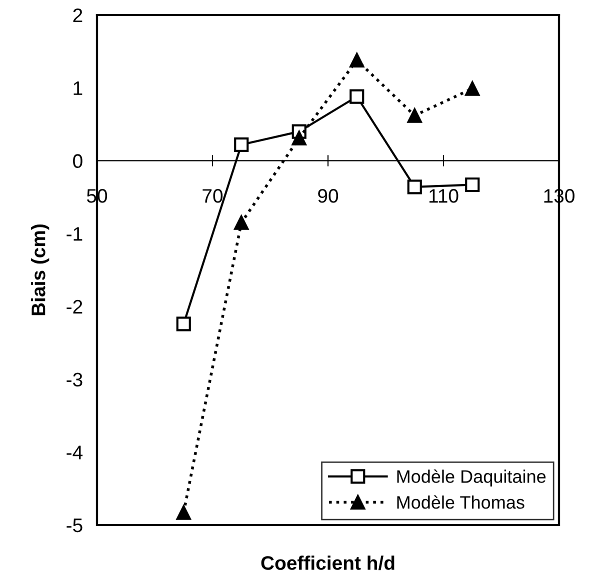 This screenshot has height=585, width=591. I want to click on x-tick-label: 110, so click(443, 196).